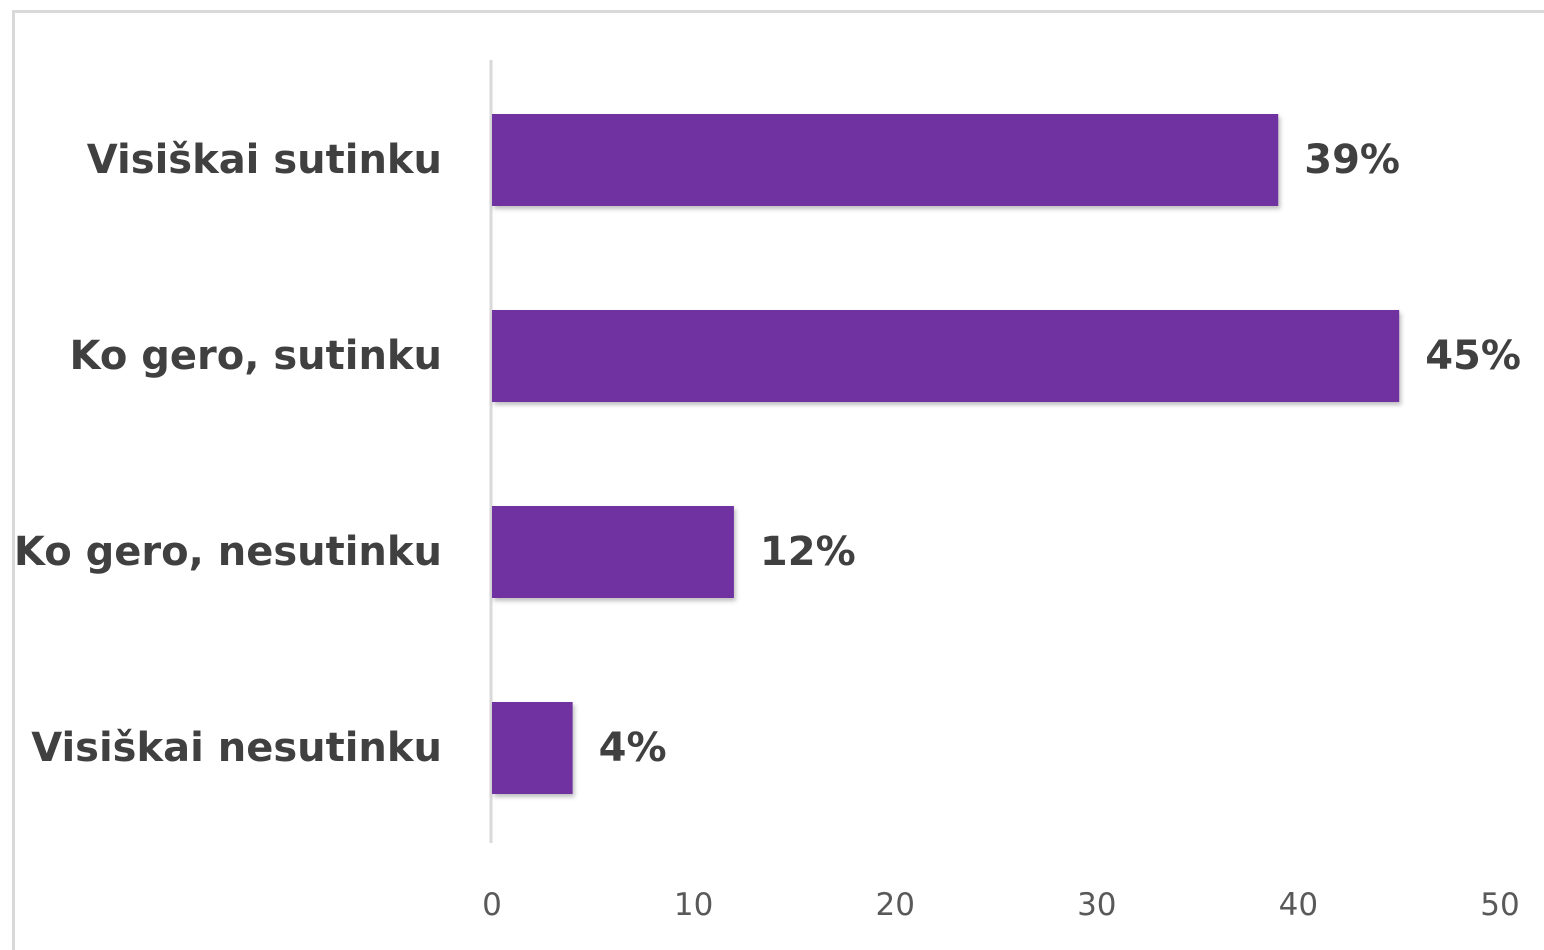 The image size is (1544, 950). I want to click on x-tick-label: 50, so click(1499, 905).